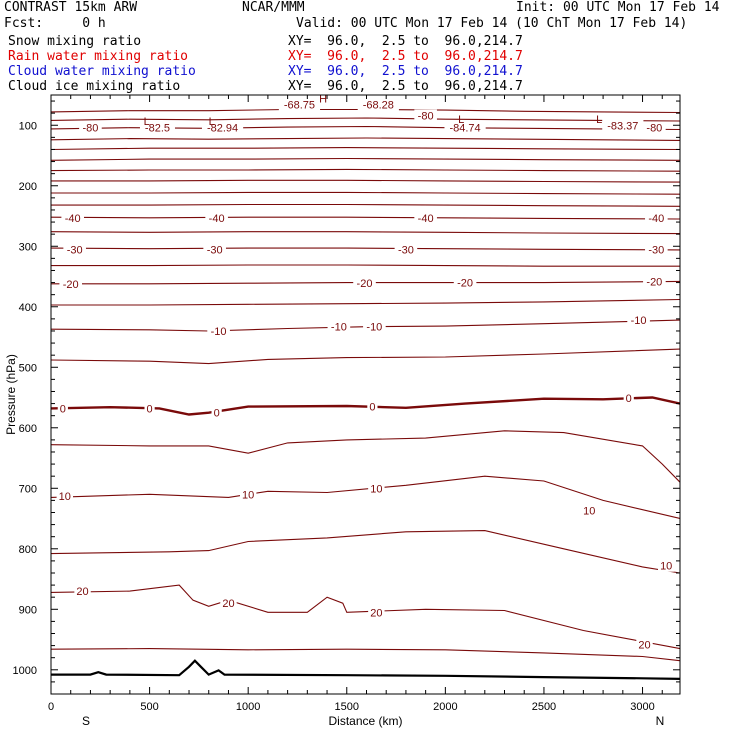 The height and width of the screenshot is (740, 740). I want to click on y-tick-label: 600, so click(28, 429).